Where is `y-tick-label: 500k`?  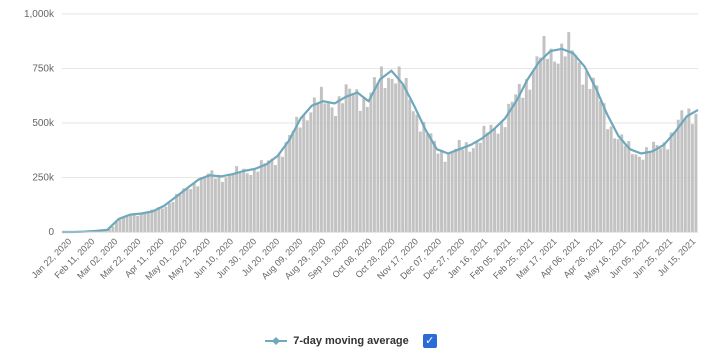
y-tick-label: 500k is located at coordinates (43, 123).